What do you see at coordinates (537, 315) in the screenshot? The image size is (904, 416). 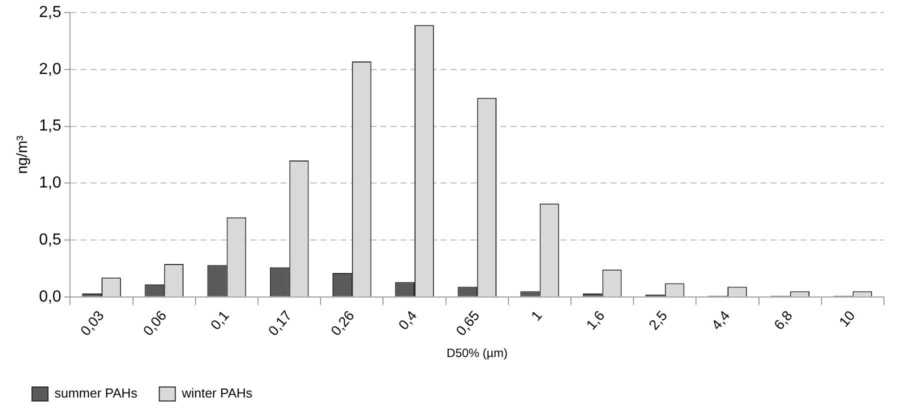 I see `x-tick-label: 1` at bounding box center [537, 315].